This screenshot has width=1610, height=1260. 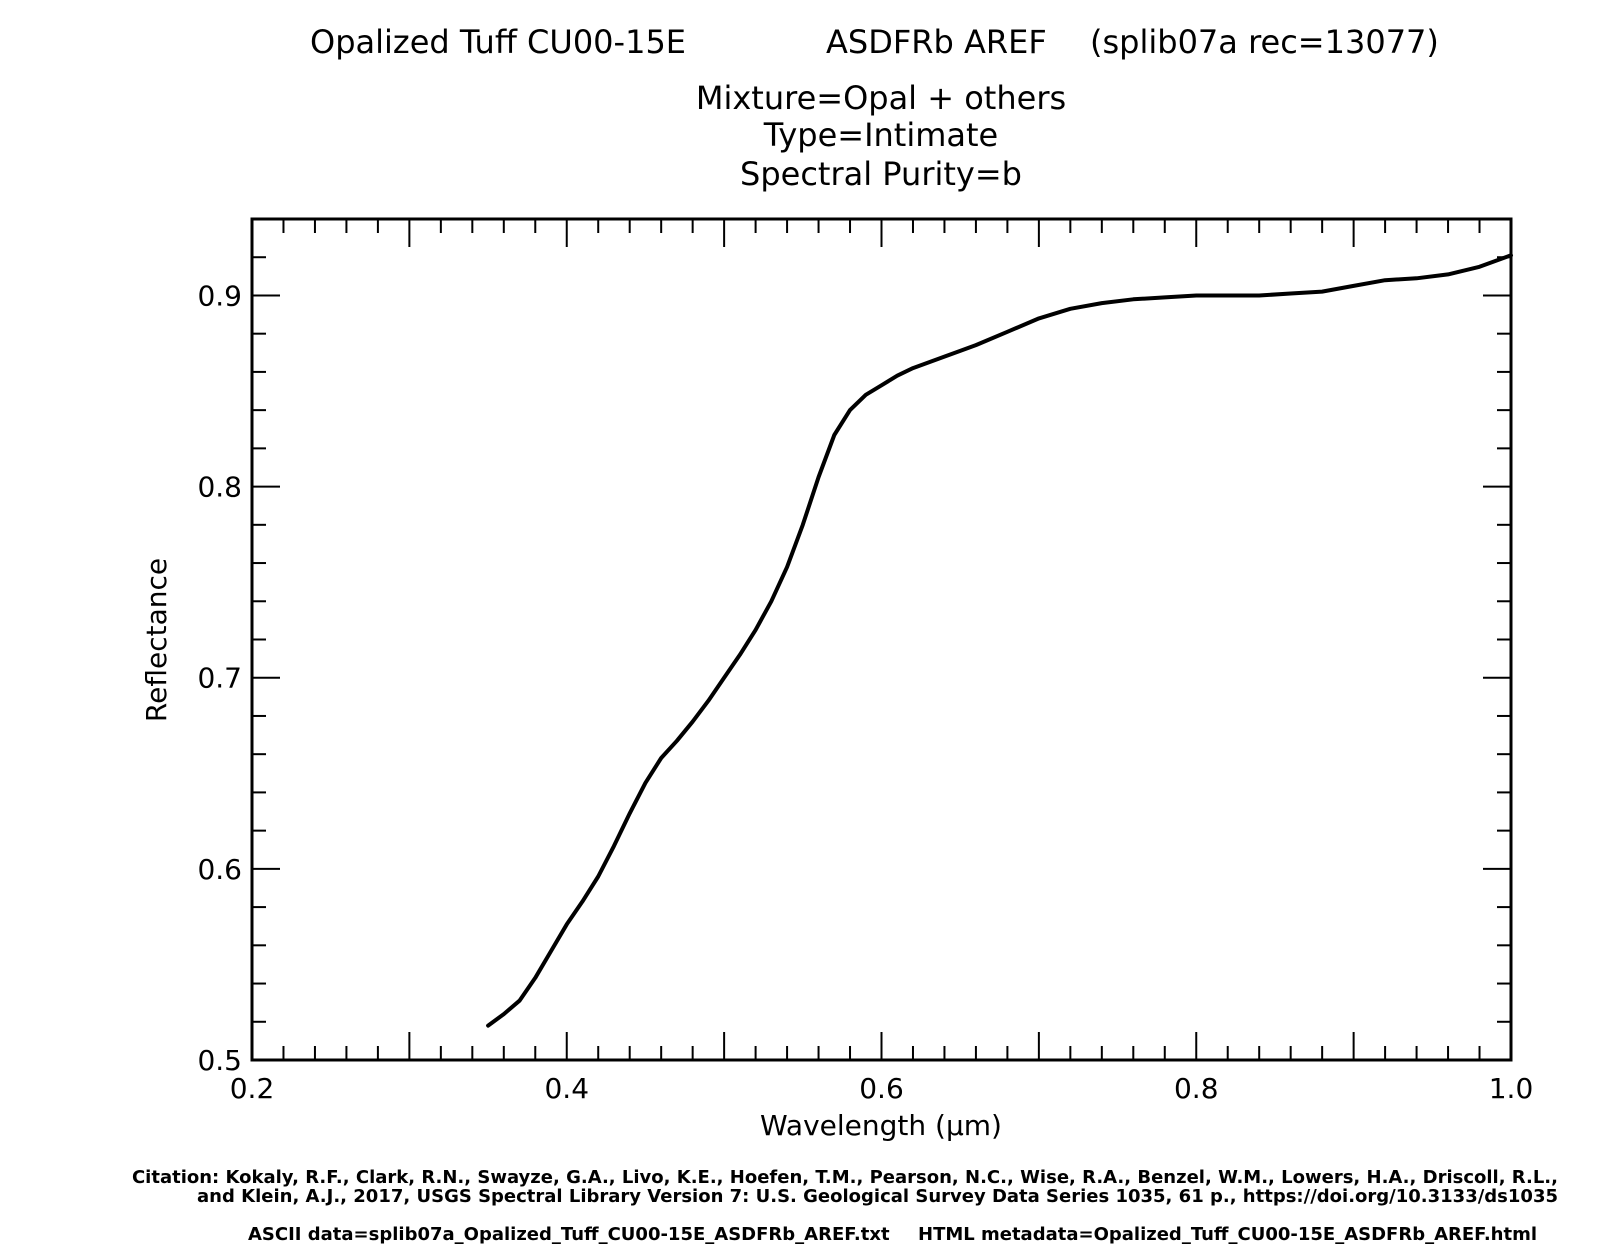 What do you see at coordinates (219, 869) in the screenshot?
I see `y-tick-label: 0.6` at bounding box center [219, 869].